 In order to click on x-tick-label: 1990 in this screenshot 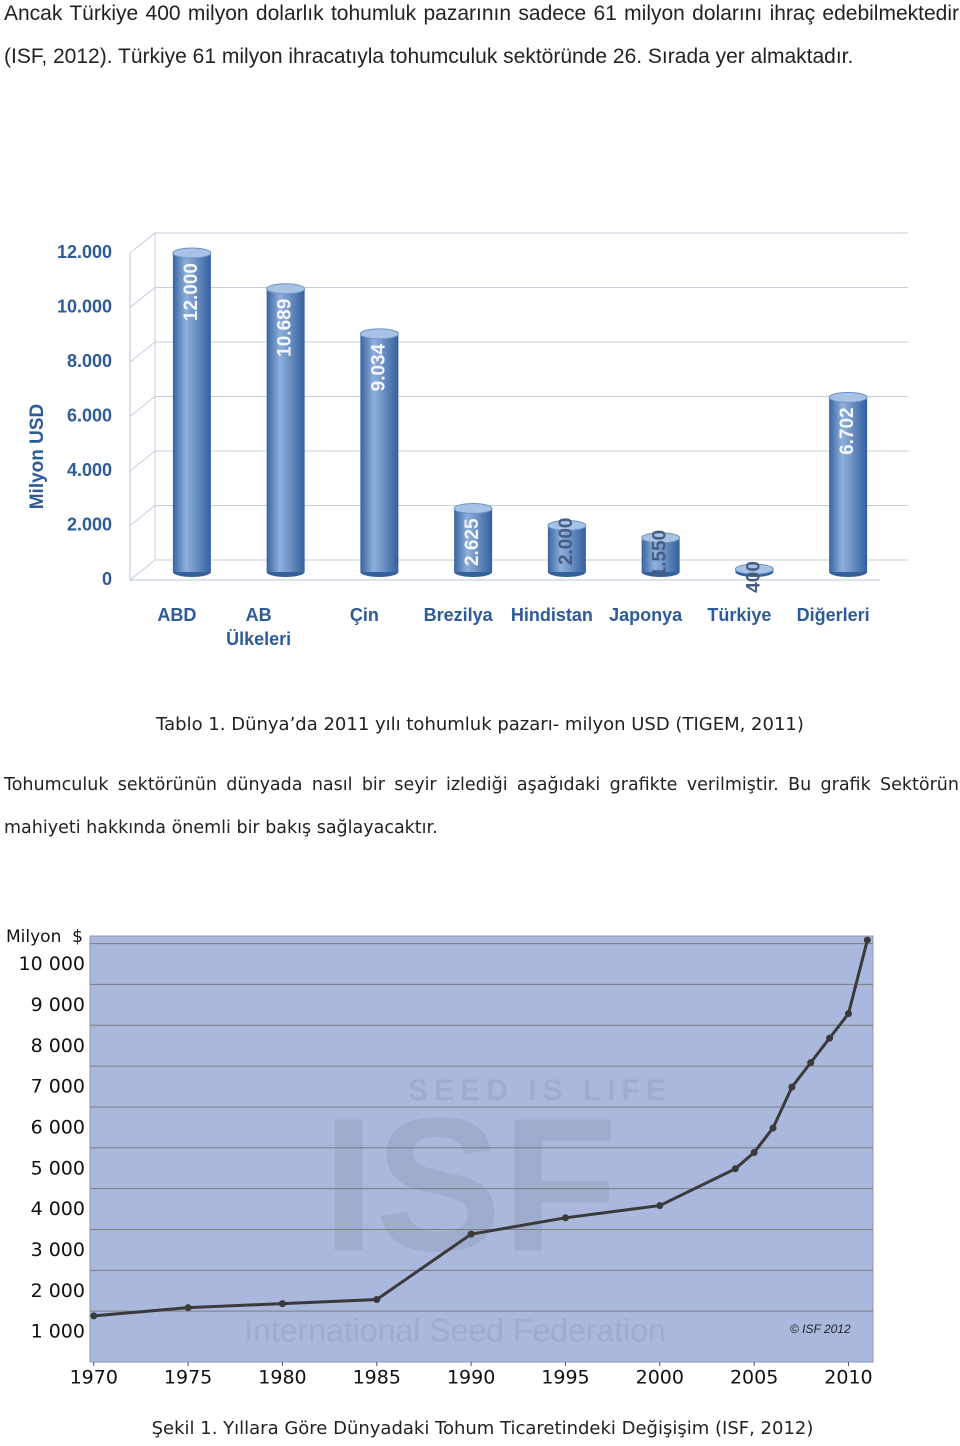, I will do `click(471, 1378)`.